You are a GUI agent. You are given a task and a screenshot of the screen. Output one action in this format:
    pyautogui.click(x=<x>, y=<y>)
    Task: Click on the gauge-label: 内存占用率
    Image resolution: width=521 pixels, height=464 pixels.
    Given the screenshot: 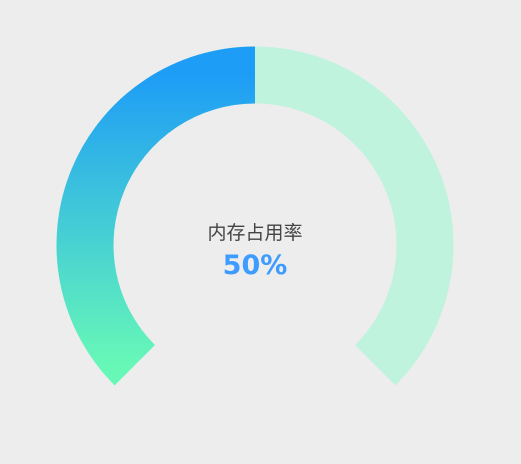 What is the action you would take?
    pyautogui.click(x=255, y=233)
    